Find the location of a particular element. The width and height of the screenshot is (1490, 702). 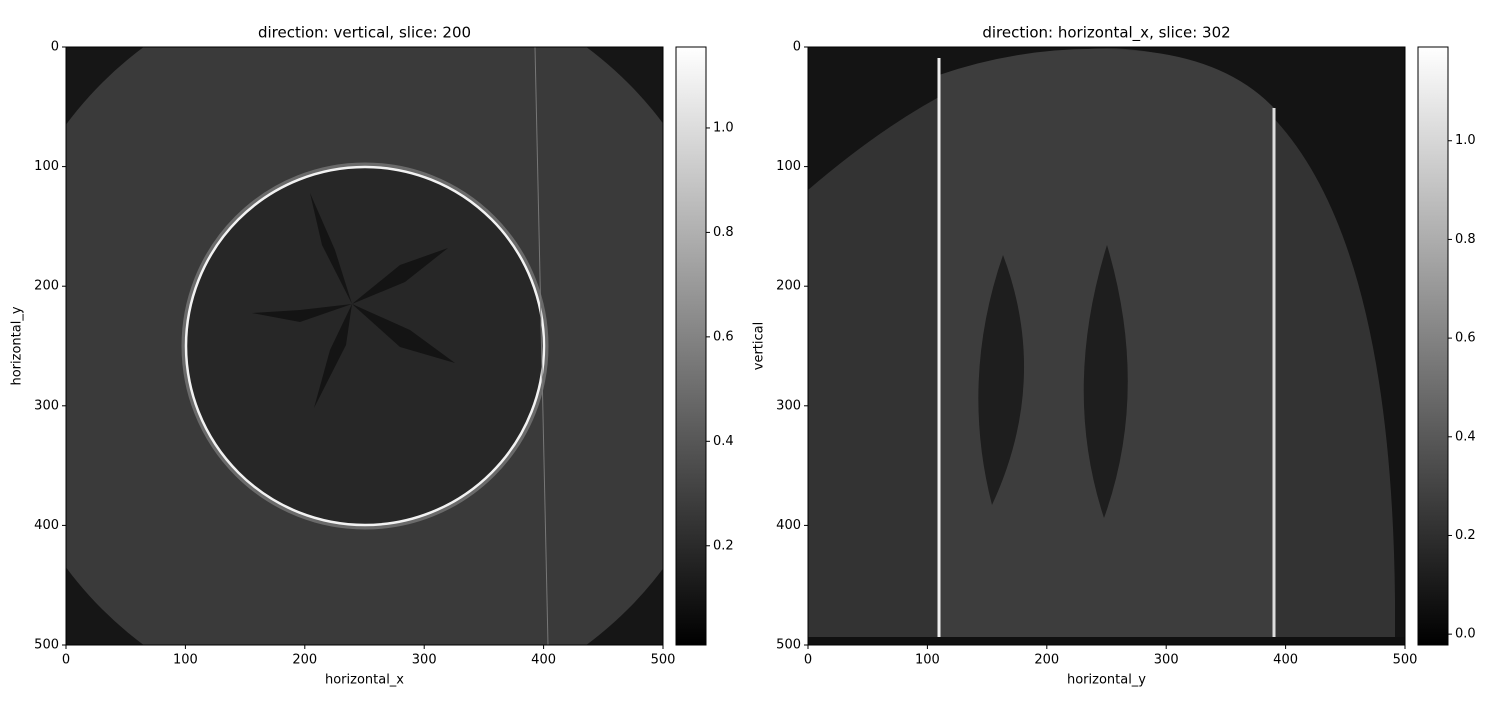

chart-title: direction: horizontal_x, slice: 302 is located at coordinates (1106, 33).